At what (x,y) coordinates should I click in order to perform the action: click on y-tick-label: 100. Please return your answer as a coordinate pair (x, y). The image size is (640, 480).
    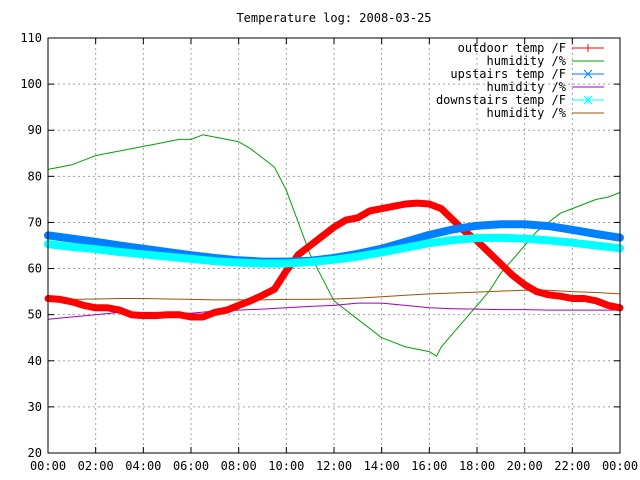
    Looking at the image, I should click on (31, 84).